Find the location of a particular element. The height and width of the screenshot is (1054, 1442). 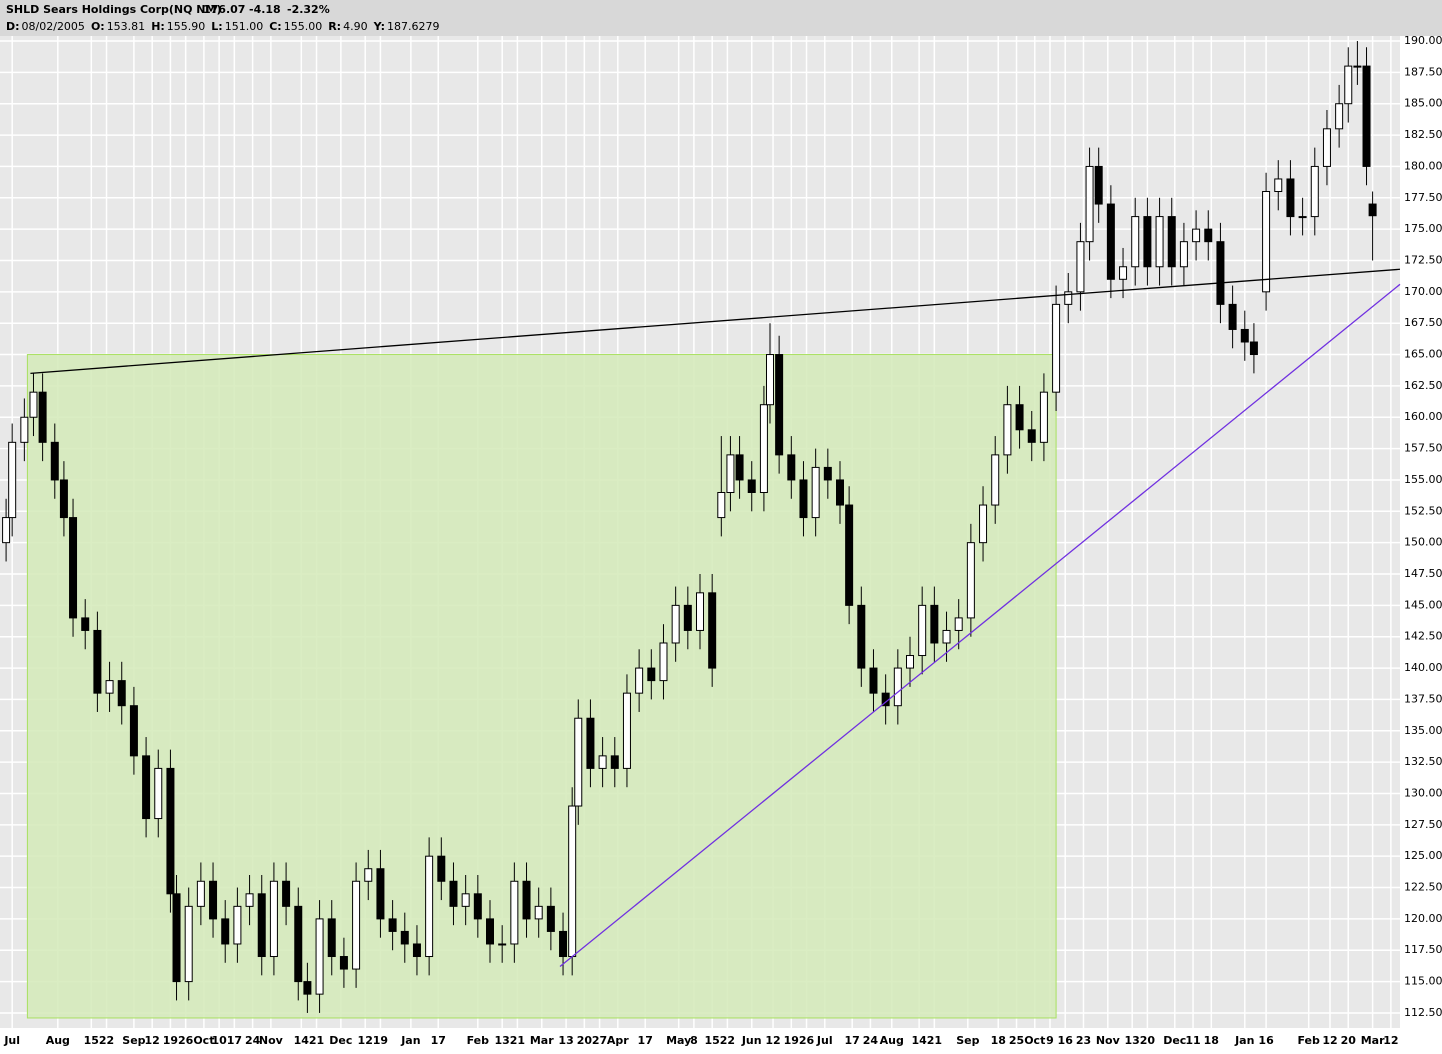

x-tick-label: Nov is located at coordinates (1108, 1040).